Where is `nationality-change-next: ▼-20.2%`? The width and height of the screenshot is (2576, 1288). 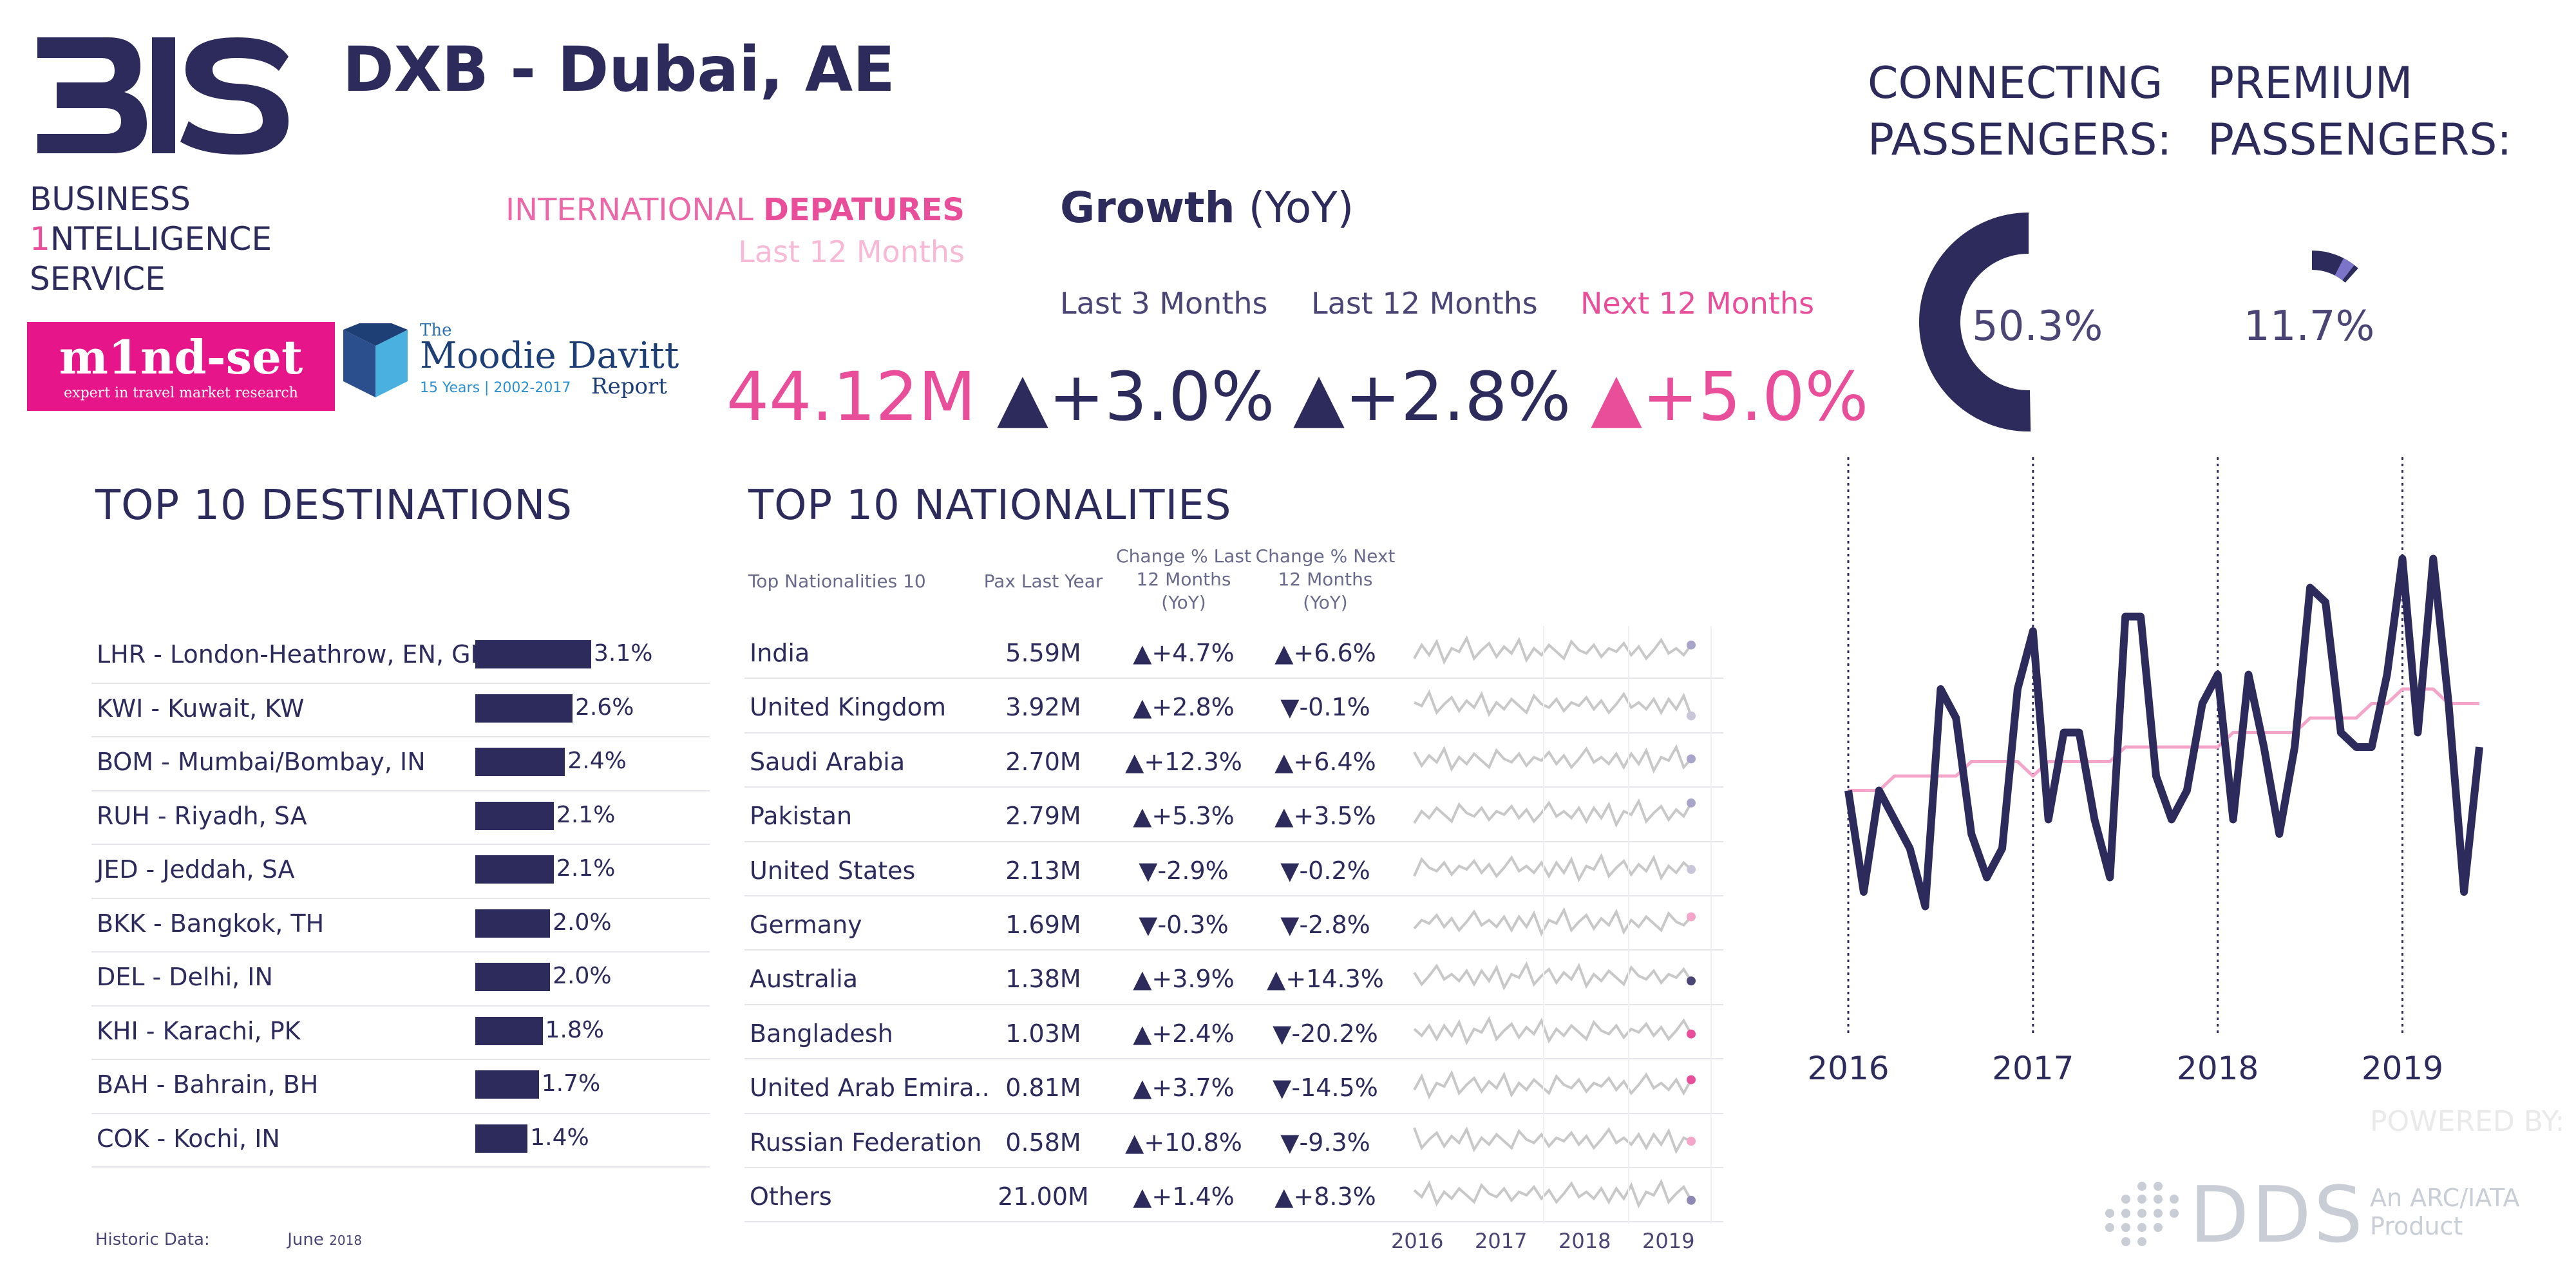
nationality-change-next: ▼-20.2% is located at coordinates (1325, 1033).